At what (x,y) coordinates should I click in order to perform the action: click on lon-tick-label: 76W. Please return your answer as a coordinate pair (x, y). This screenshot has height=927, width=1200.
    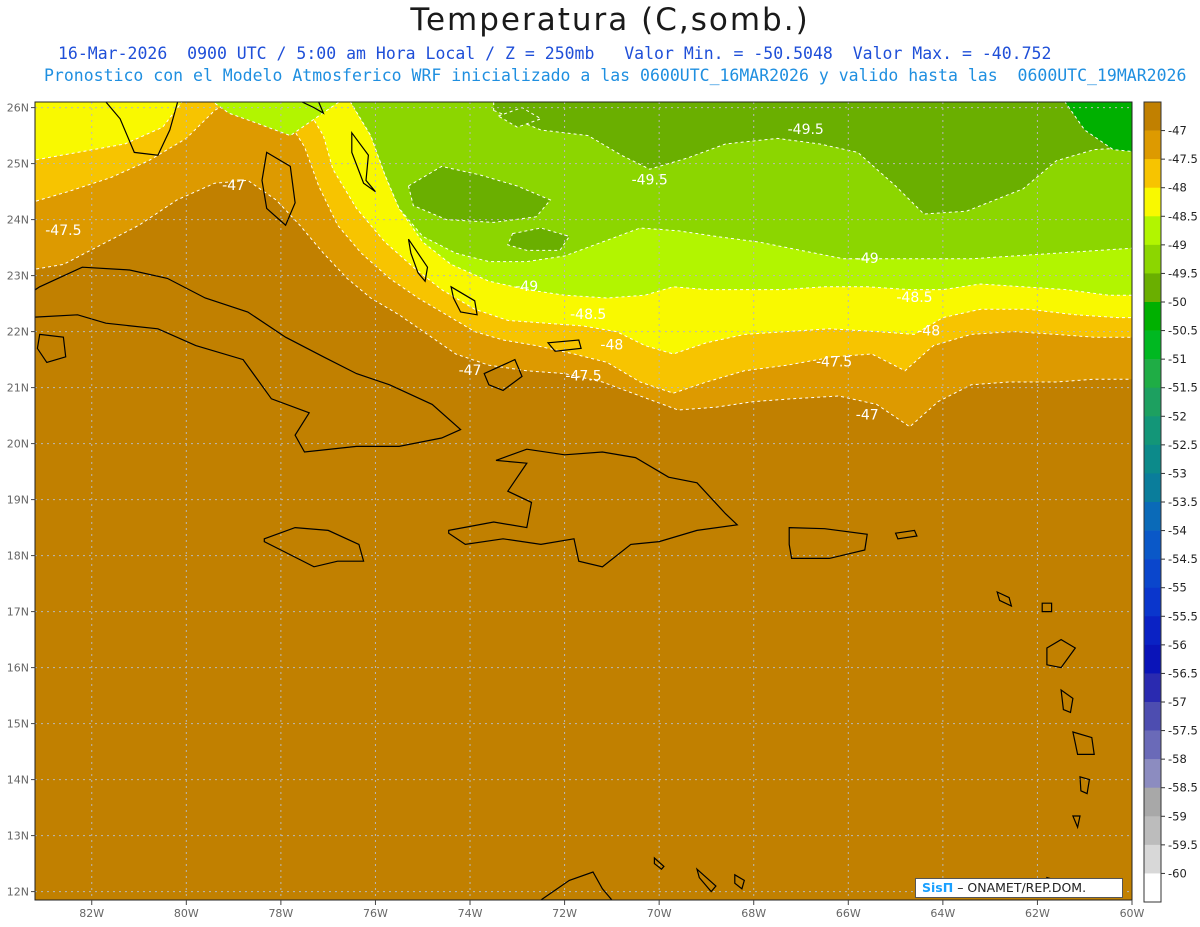
    Looking at the image, I should click on (375, 913).